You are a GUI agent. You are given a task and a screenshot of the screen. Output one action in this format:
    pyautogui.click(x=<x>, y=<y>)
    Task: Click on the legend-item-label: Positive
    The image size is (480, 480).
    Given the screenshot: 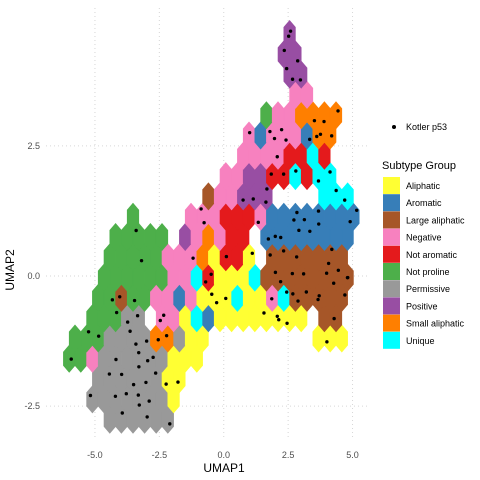 What is the action you would take?
    pyautogui.click(x=422, y=306)
    